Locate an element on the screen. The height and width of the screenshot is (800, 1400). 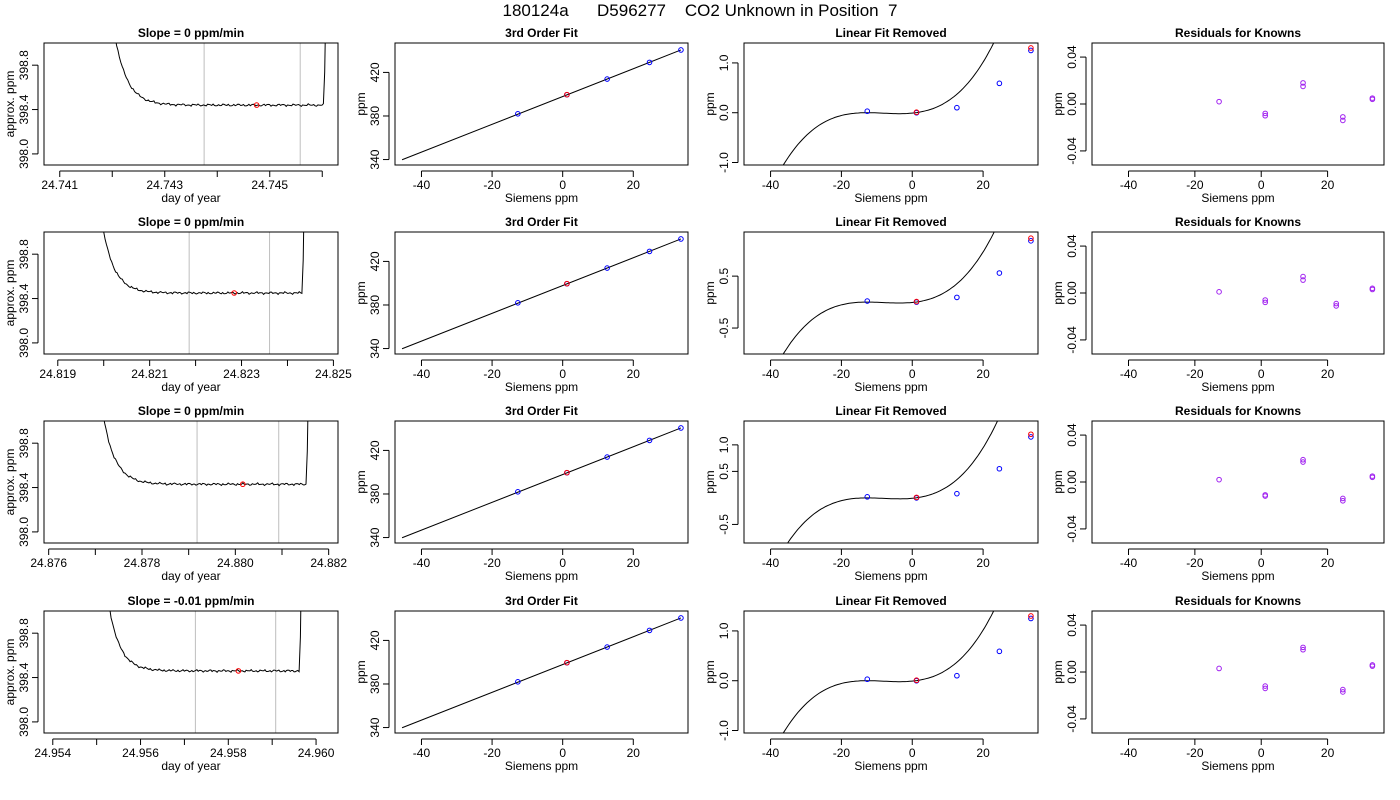
x-tick-label: 24.819 is located at coordinates (57, 374).